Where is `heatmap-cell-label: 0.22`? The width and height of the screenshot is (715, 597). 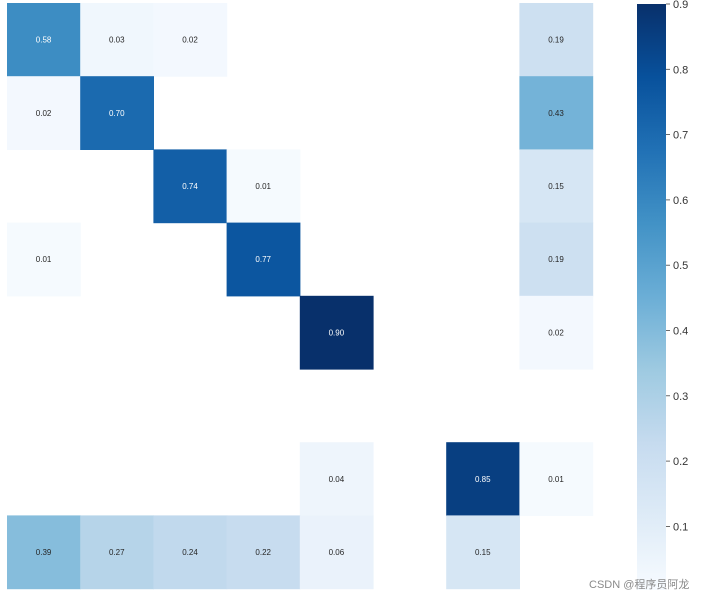 heatmap-cell-label: 0.22 is located at coordinates (263, 552).